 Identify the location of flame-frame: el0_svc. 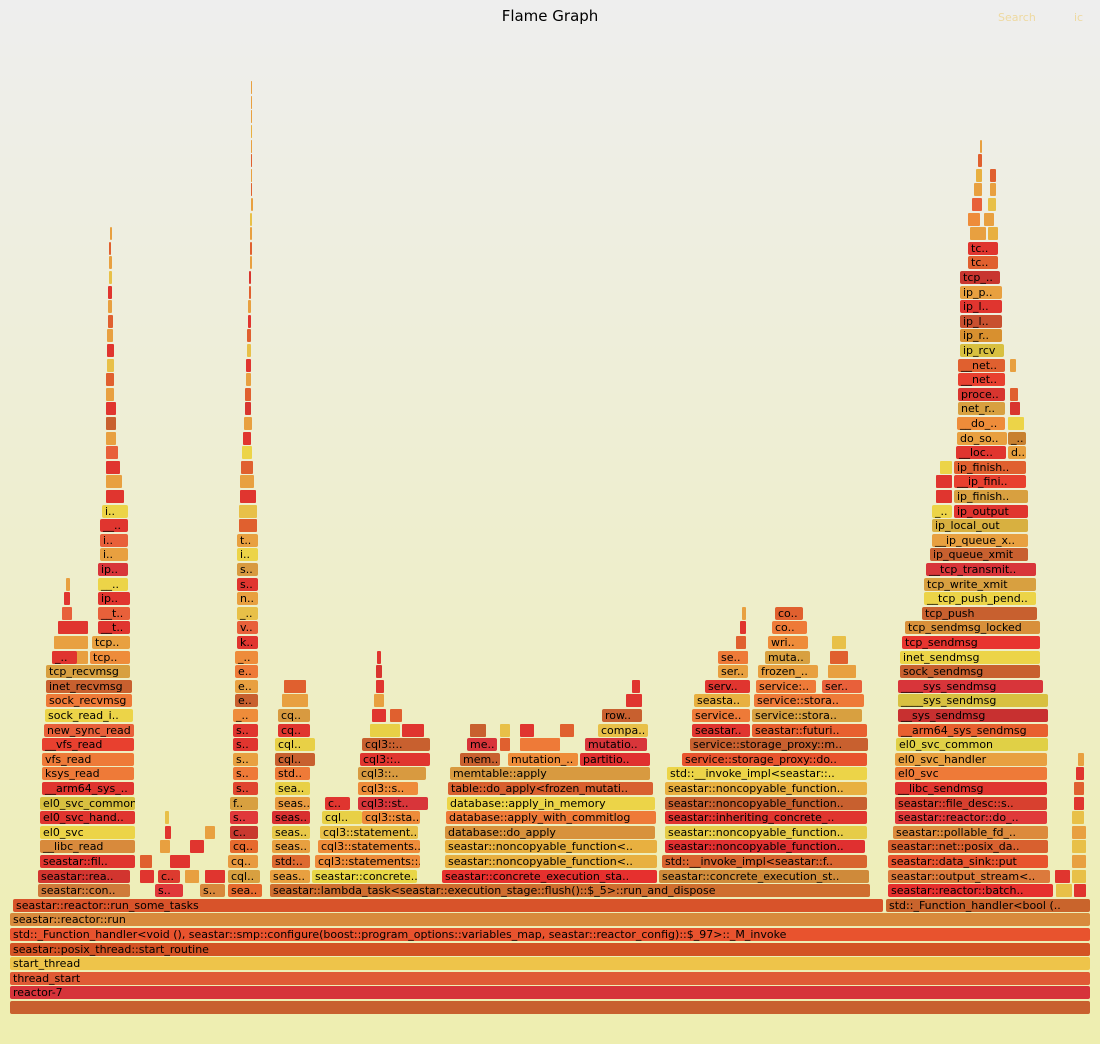
(87, 832).